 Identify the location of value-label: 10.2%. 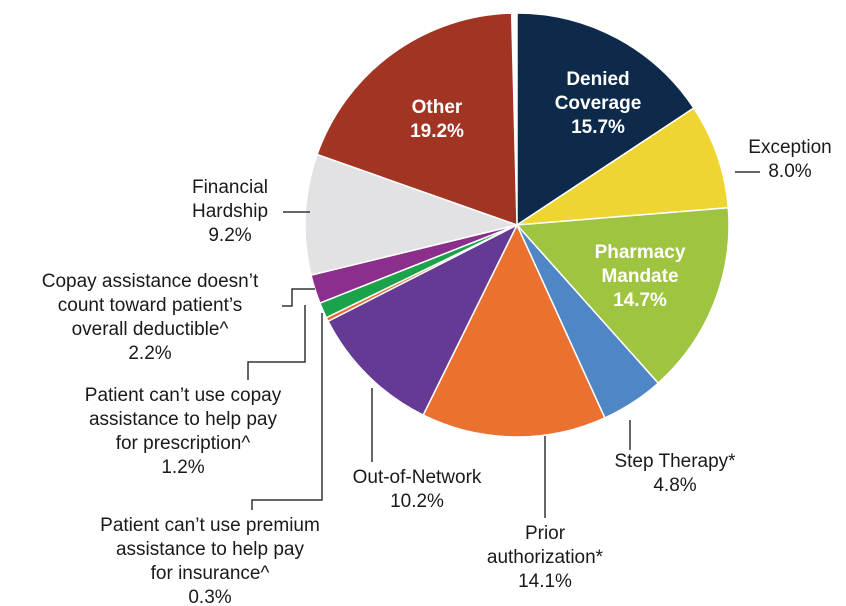
(417, 501).